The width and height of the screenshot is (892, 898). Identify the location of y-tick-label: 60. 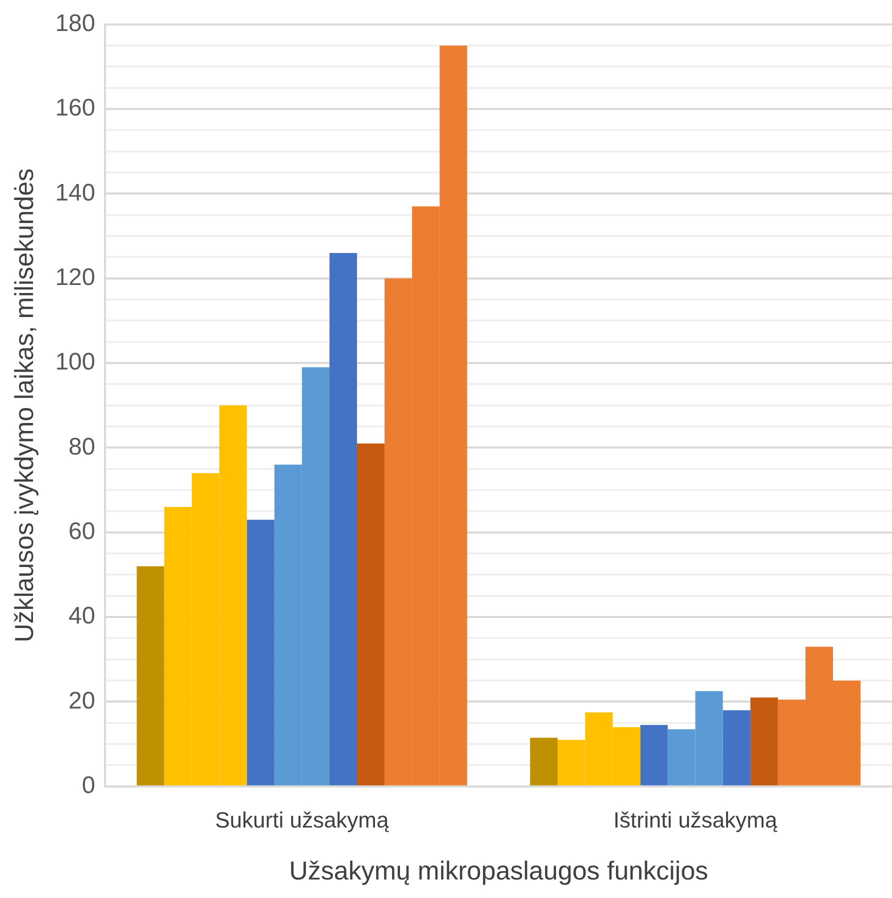
(82, 532).